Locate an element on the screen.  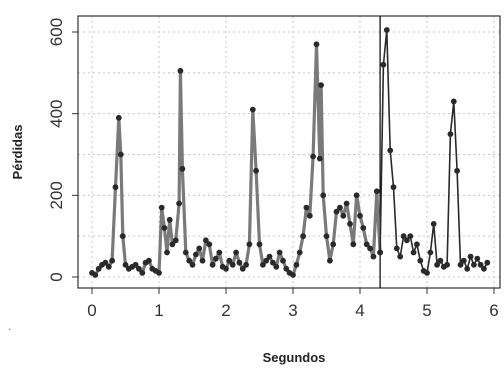
x-tick-label: 5 is located at coordinates (426, 310).